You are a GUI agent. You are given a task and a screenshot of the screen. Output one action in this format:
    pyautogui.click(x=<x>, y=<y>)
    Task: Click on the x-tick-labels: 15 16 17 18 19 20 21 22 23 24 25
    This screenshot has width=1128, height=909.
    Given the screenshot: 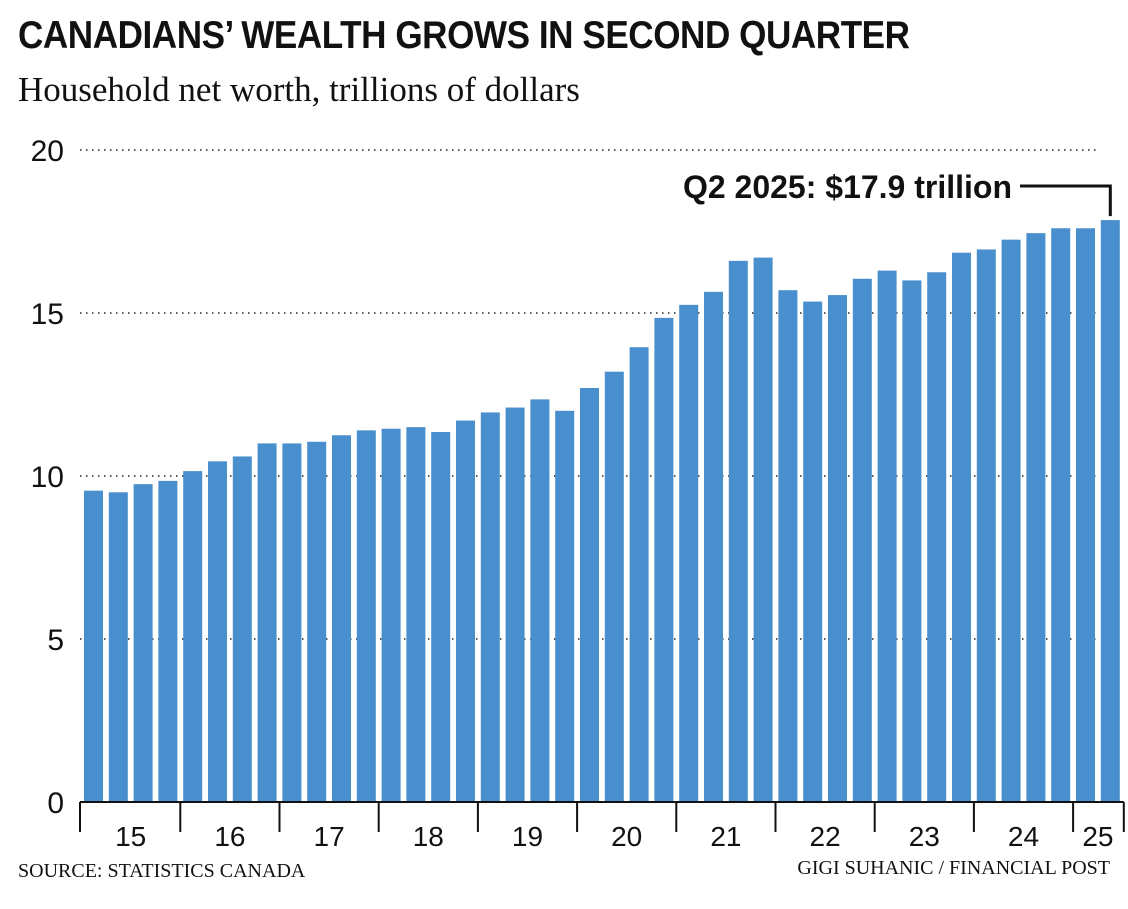 What is the action you would take?
    pyautogui.click(x=614, y=836)
    